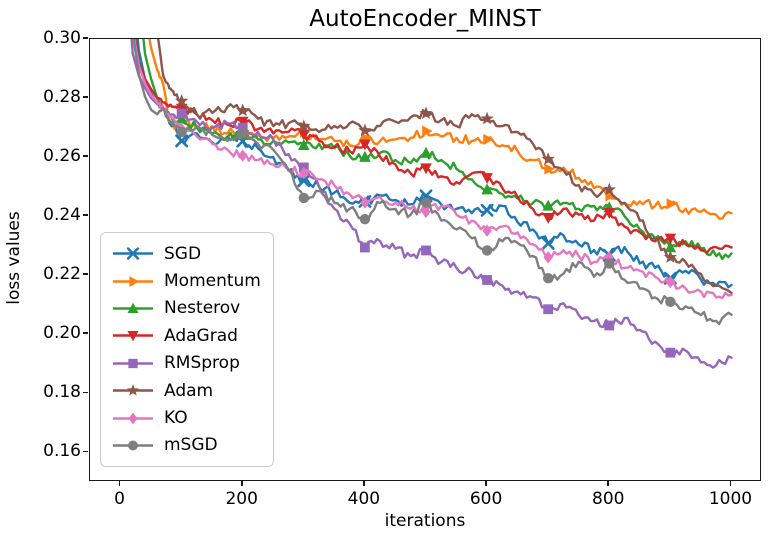  I want to click on legend-swatch-D-icon, so click(133, 418).